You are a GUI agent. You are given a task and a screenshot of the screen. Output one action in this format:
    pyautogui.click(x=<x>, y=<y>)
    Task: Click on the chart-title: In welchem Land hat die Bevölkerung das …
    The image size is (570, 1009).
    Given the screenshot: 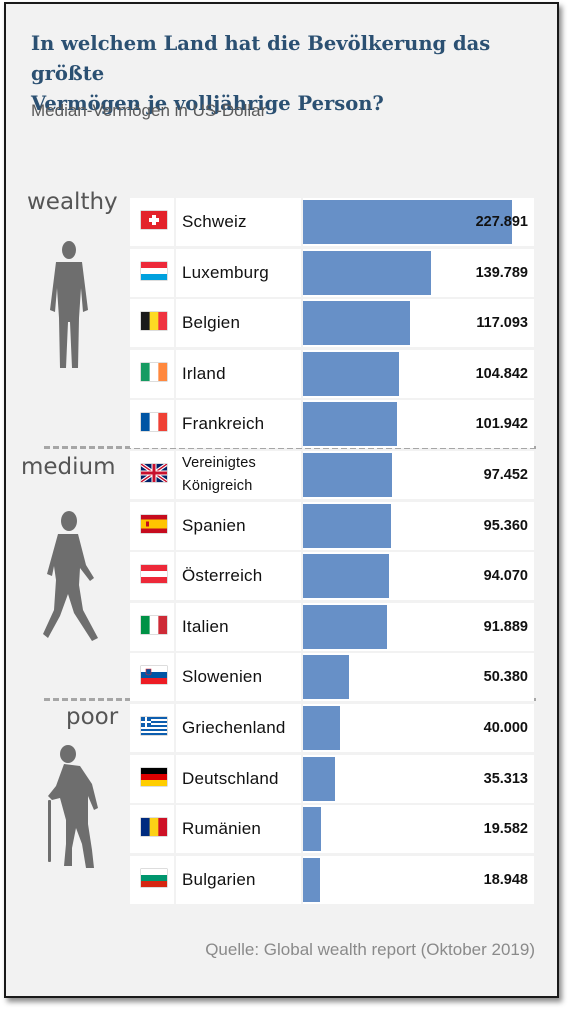 What is the action you would take?
    pyautogui.click(x=291, y=74)
    